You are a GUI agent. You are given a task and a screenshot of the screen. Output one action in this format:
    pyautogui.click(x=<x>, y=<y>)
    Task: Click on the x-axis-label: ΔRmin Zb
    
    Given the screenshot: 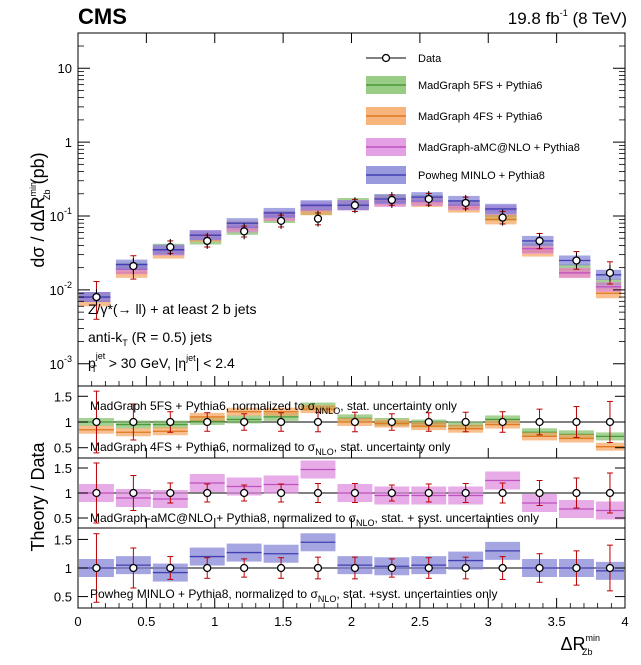 What is the action you would take?
    pyautogui.click(x=580, y=645)
    